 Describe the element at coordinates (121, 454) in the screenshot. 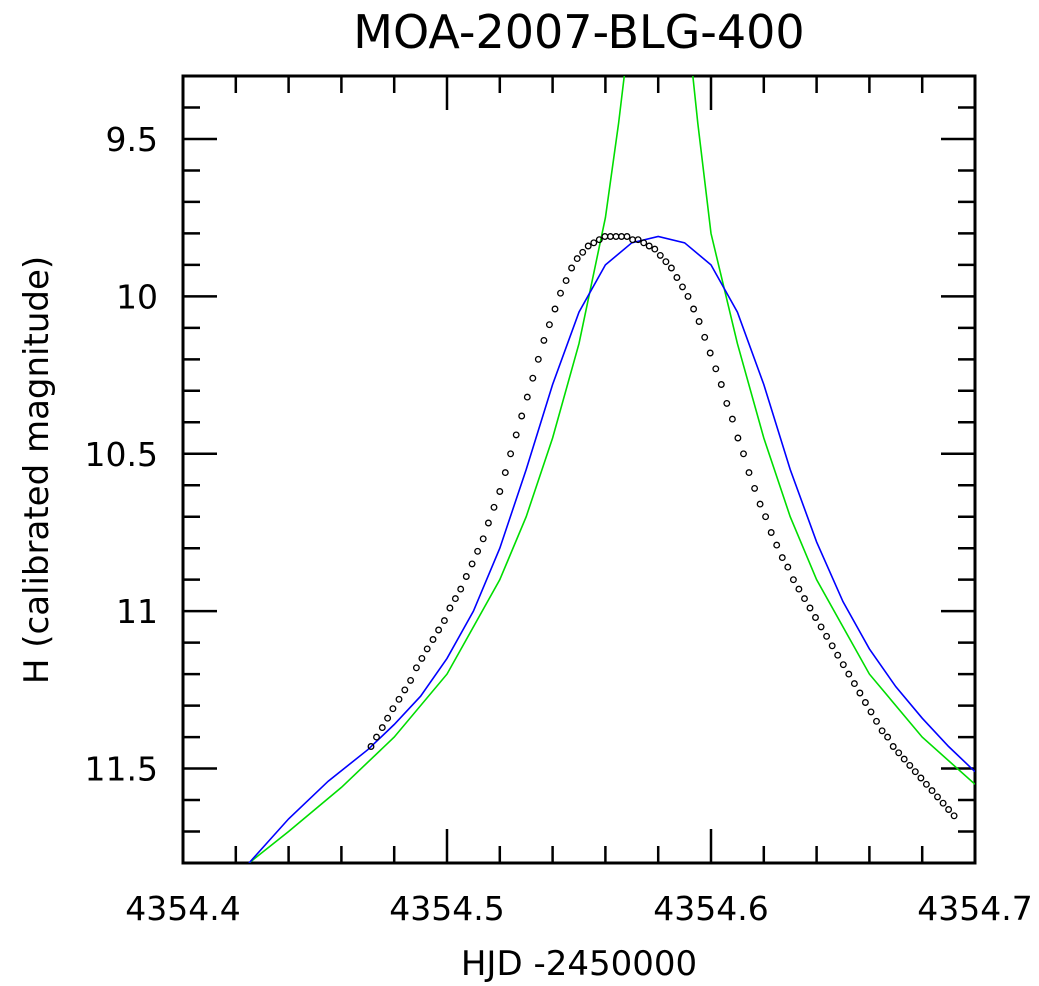

I see `y-tick-label: 10.5` at that location.